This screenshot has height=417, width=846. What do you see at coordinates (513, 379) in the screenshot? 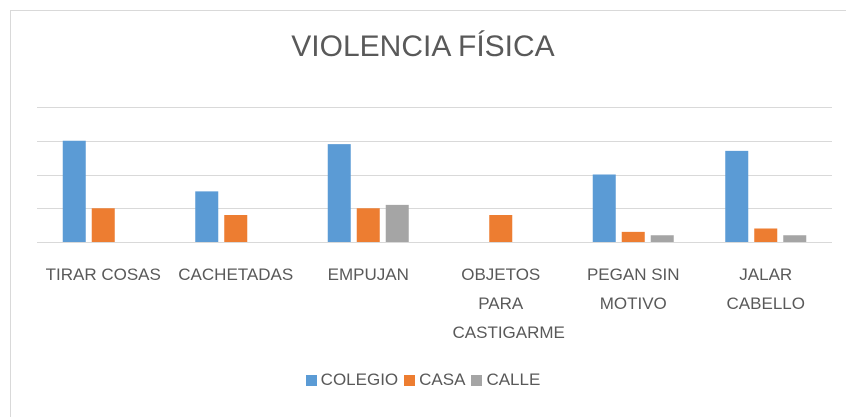
I see `legend-label: CALLE` at bounding box center [513, 379].